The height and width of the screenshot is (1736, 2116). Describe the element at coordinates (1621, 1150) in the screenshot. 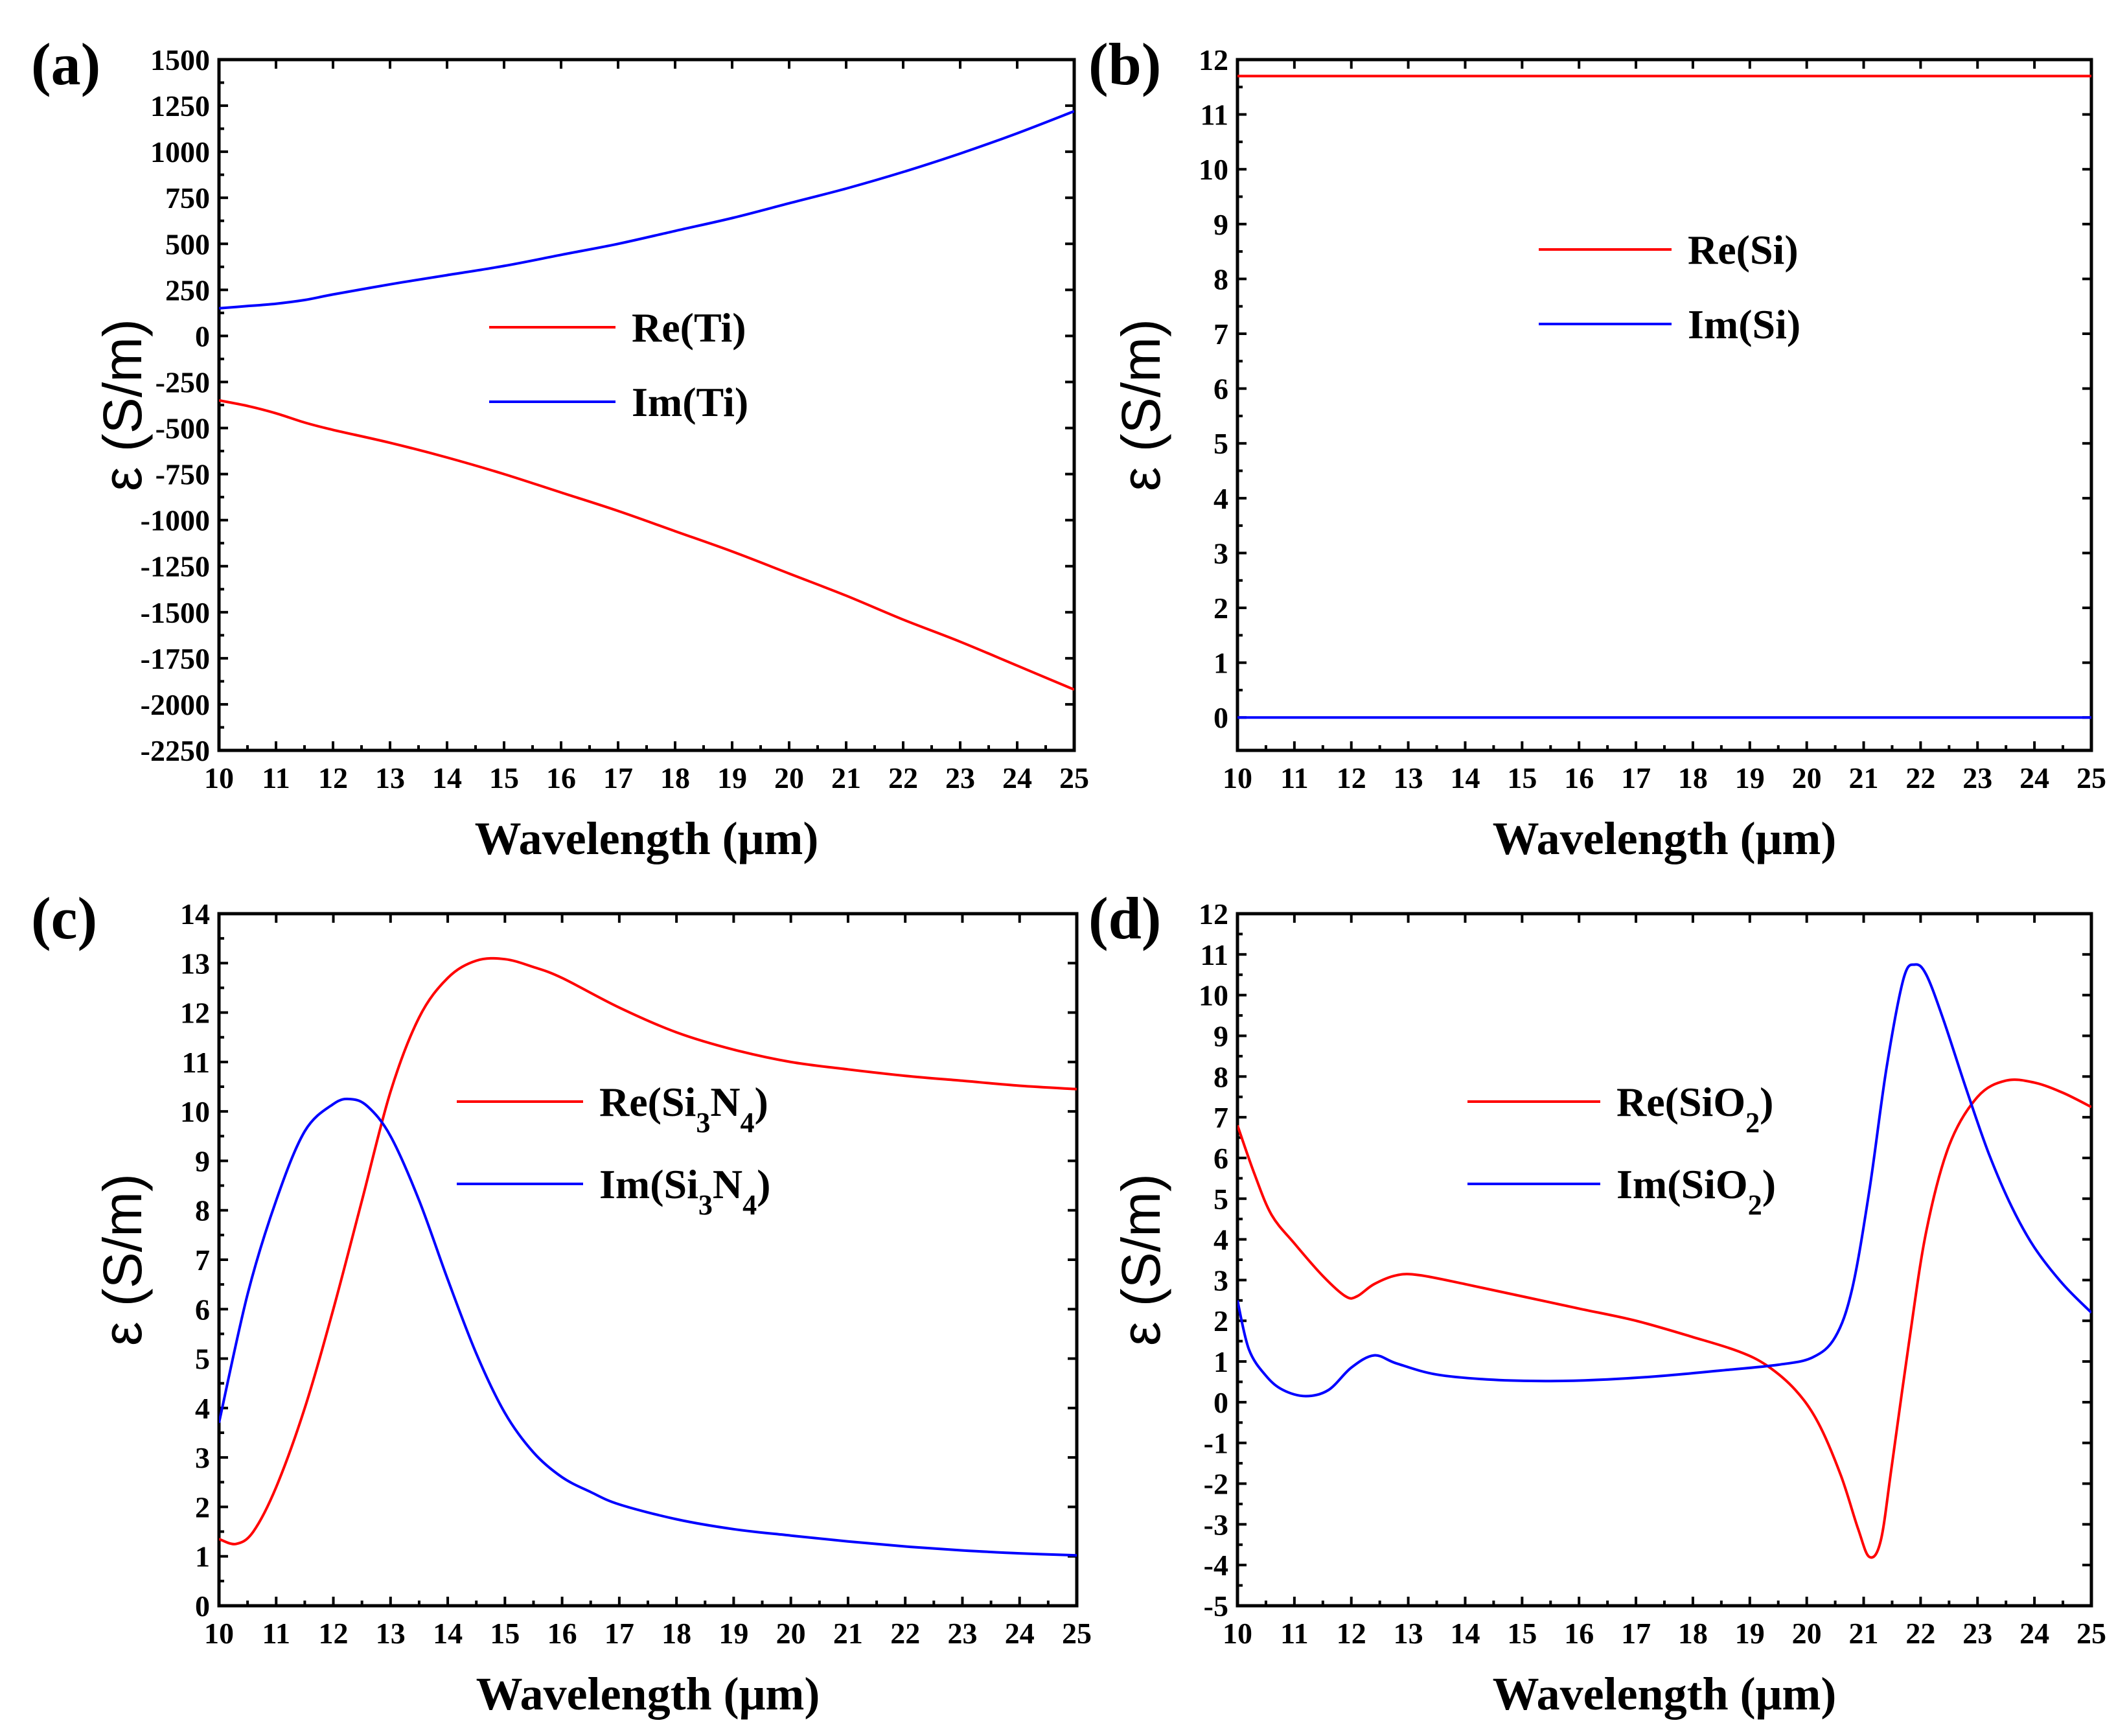

I see `legend: Re(SiO2) Im(SiO2)` at that location.